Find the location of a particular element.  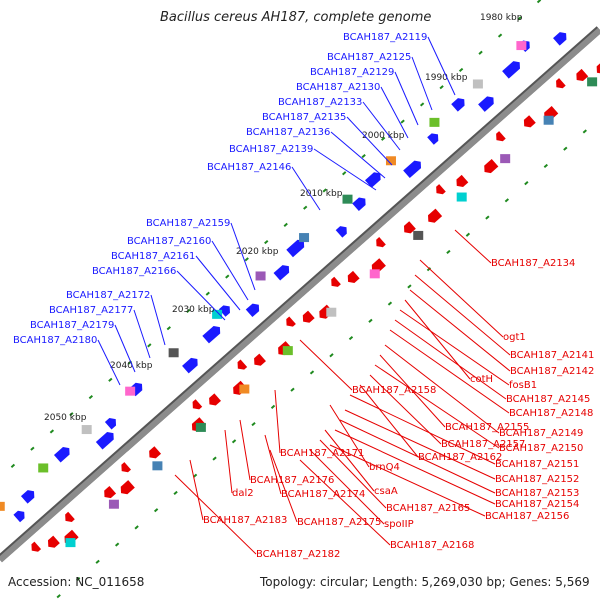

gene-label-reverse: BCAH187_A2182 is located at coordinates (298, 554).